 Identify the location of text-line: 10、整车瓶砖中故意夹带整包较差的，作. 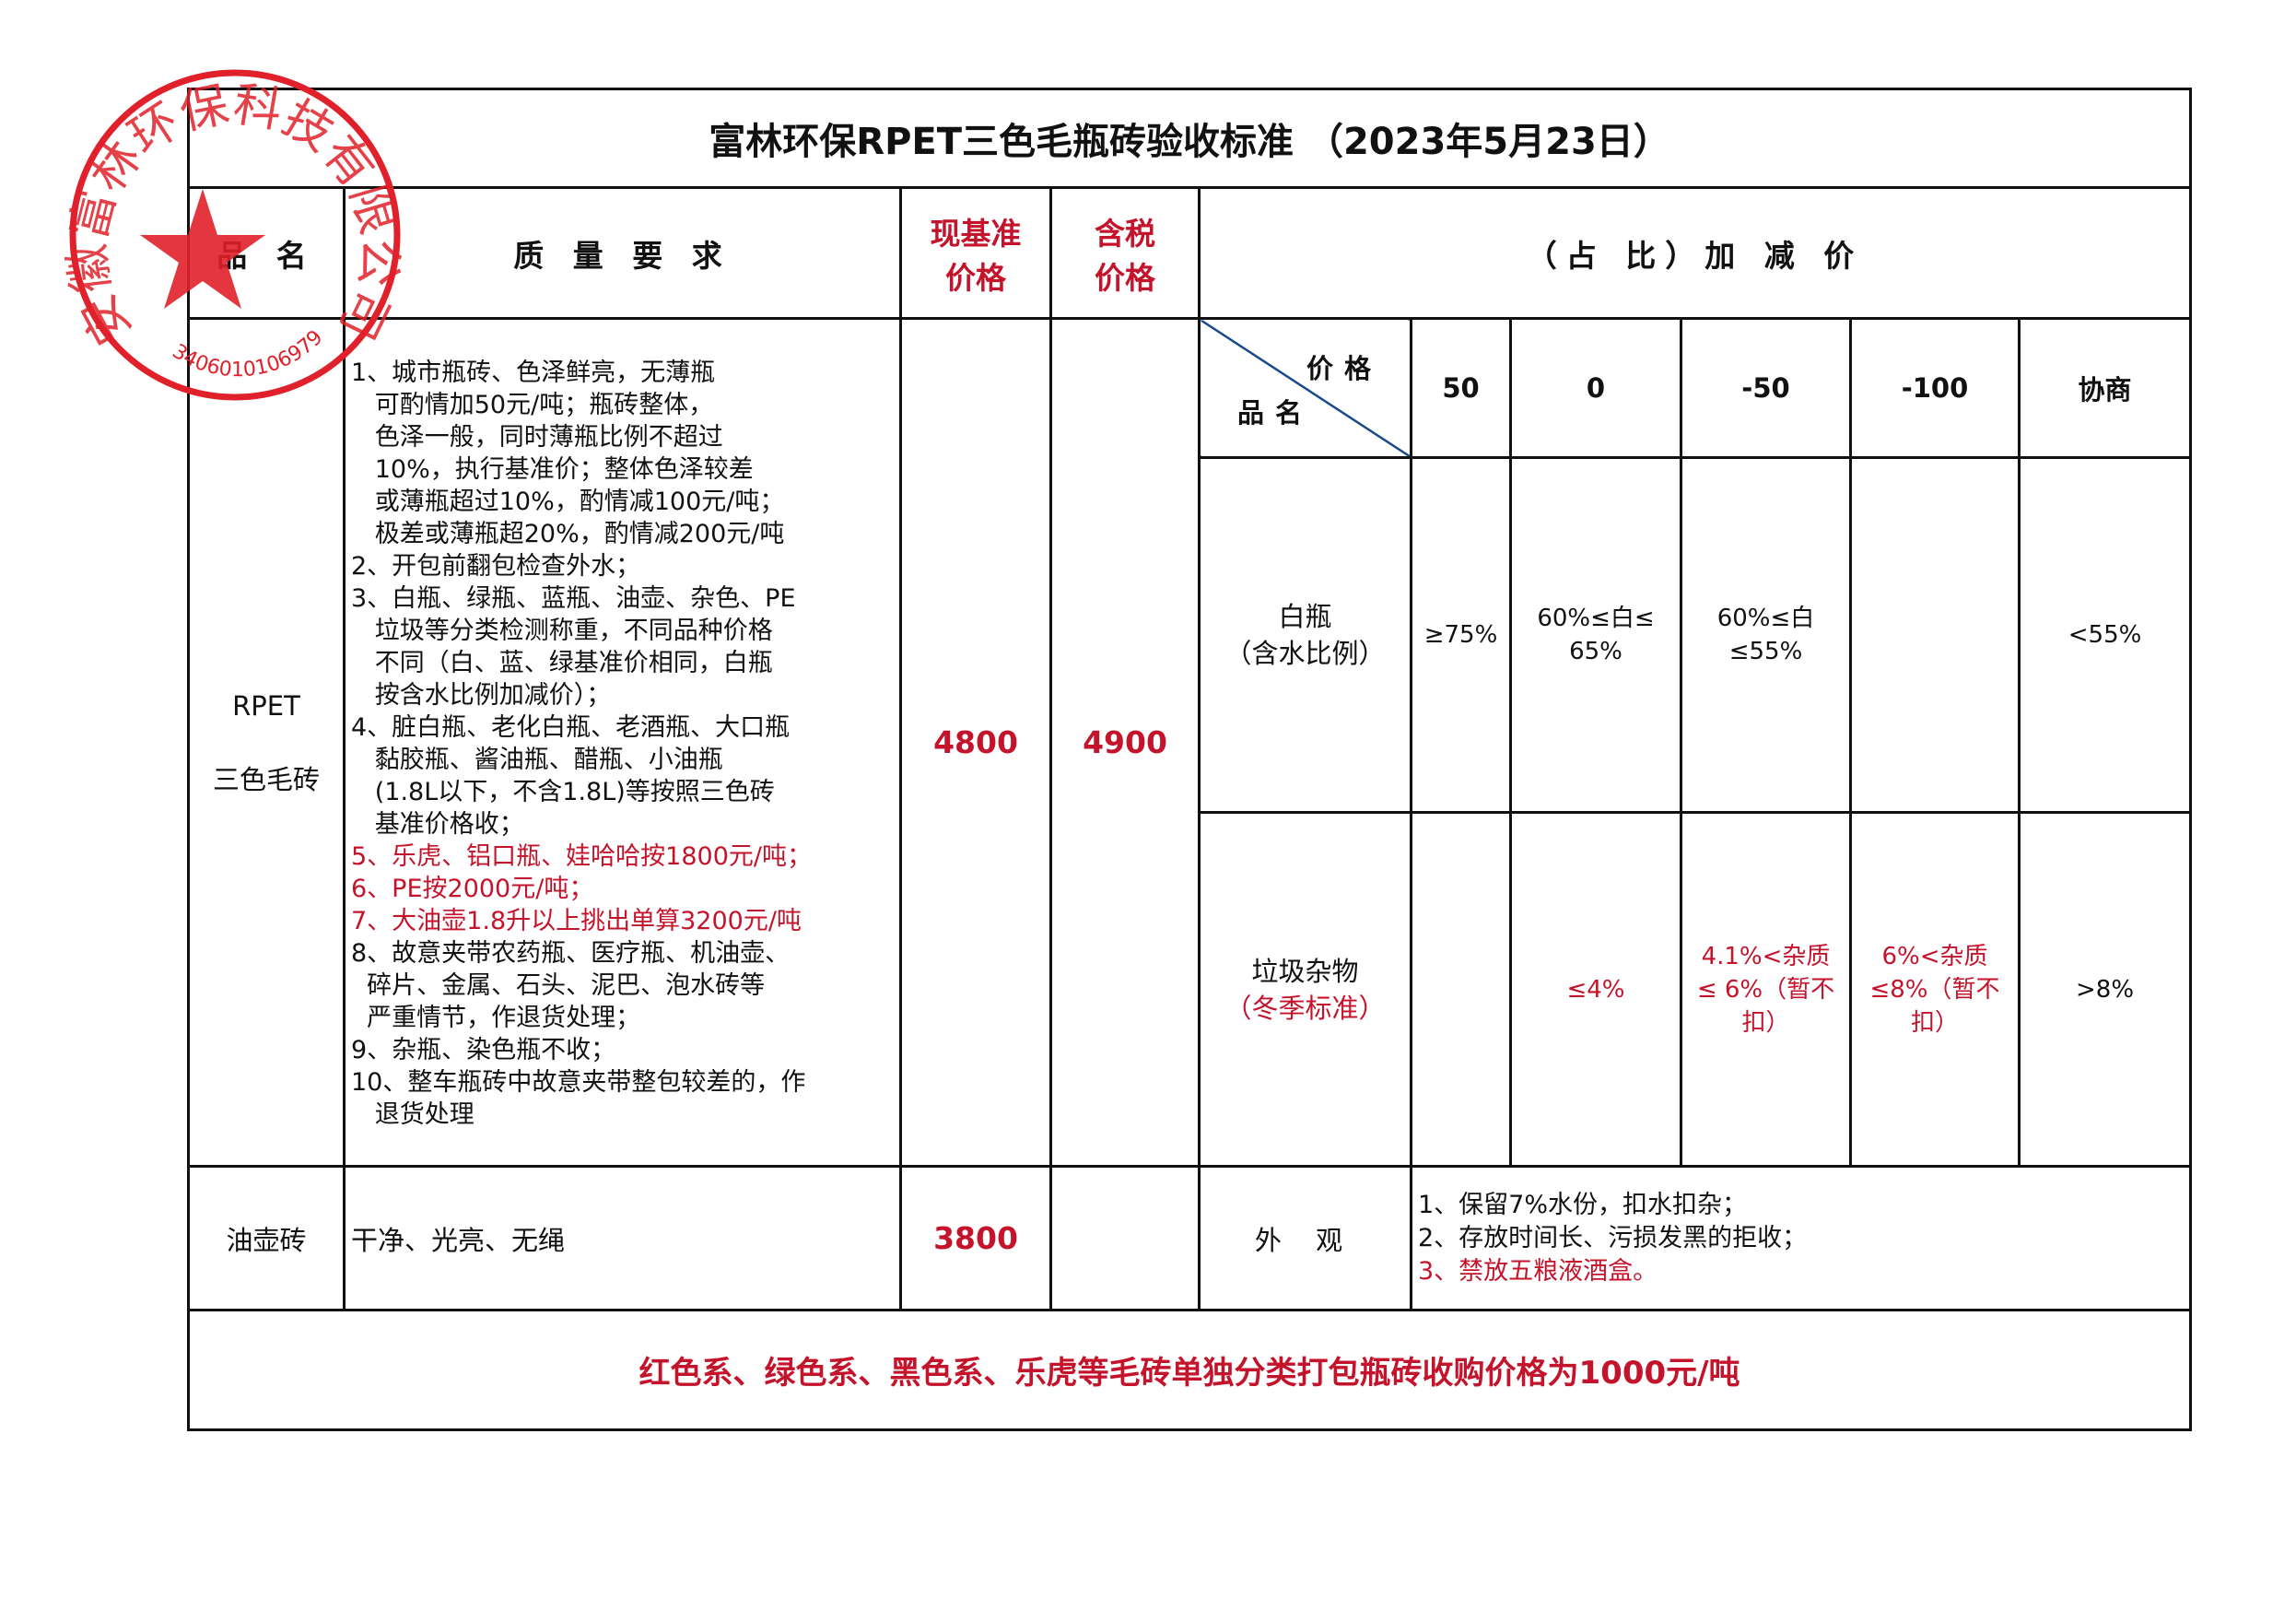
(578, 1082).